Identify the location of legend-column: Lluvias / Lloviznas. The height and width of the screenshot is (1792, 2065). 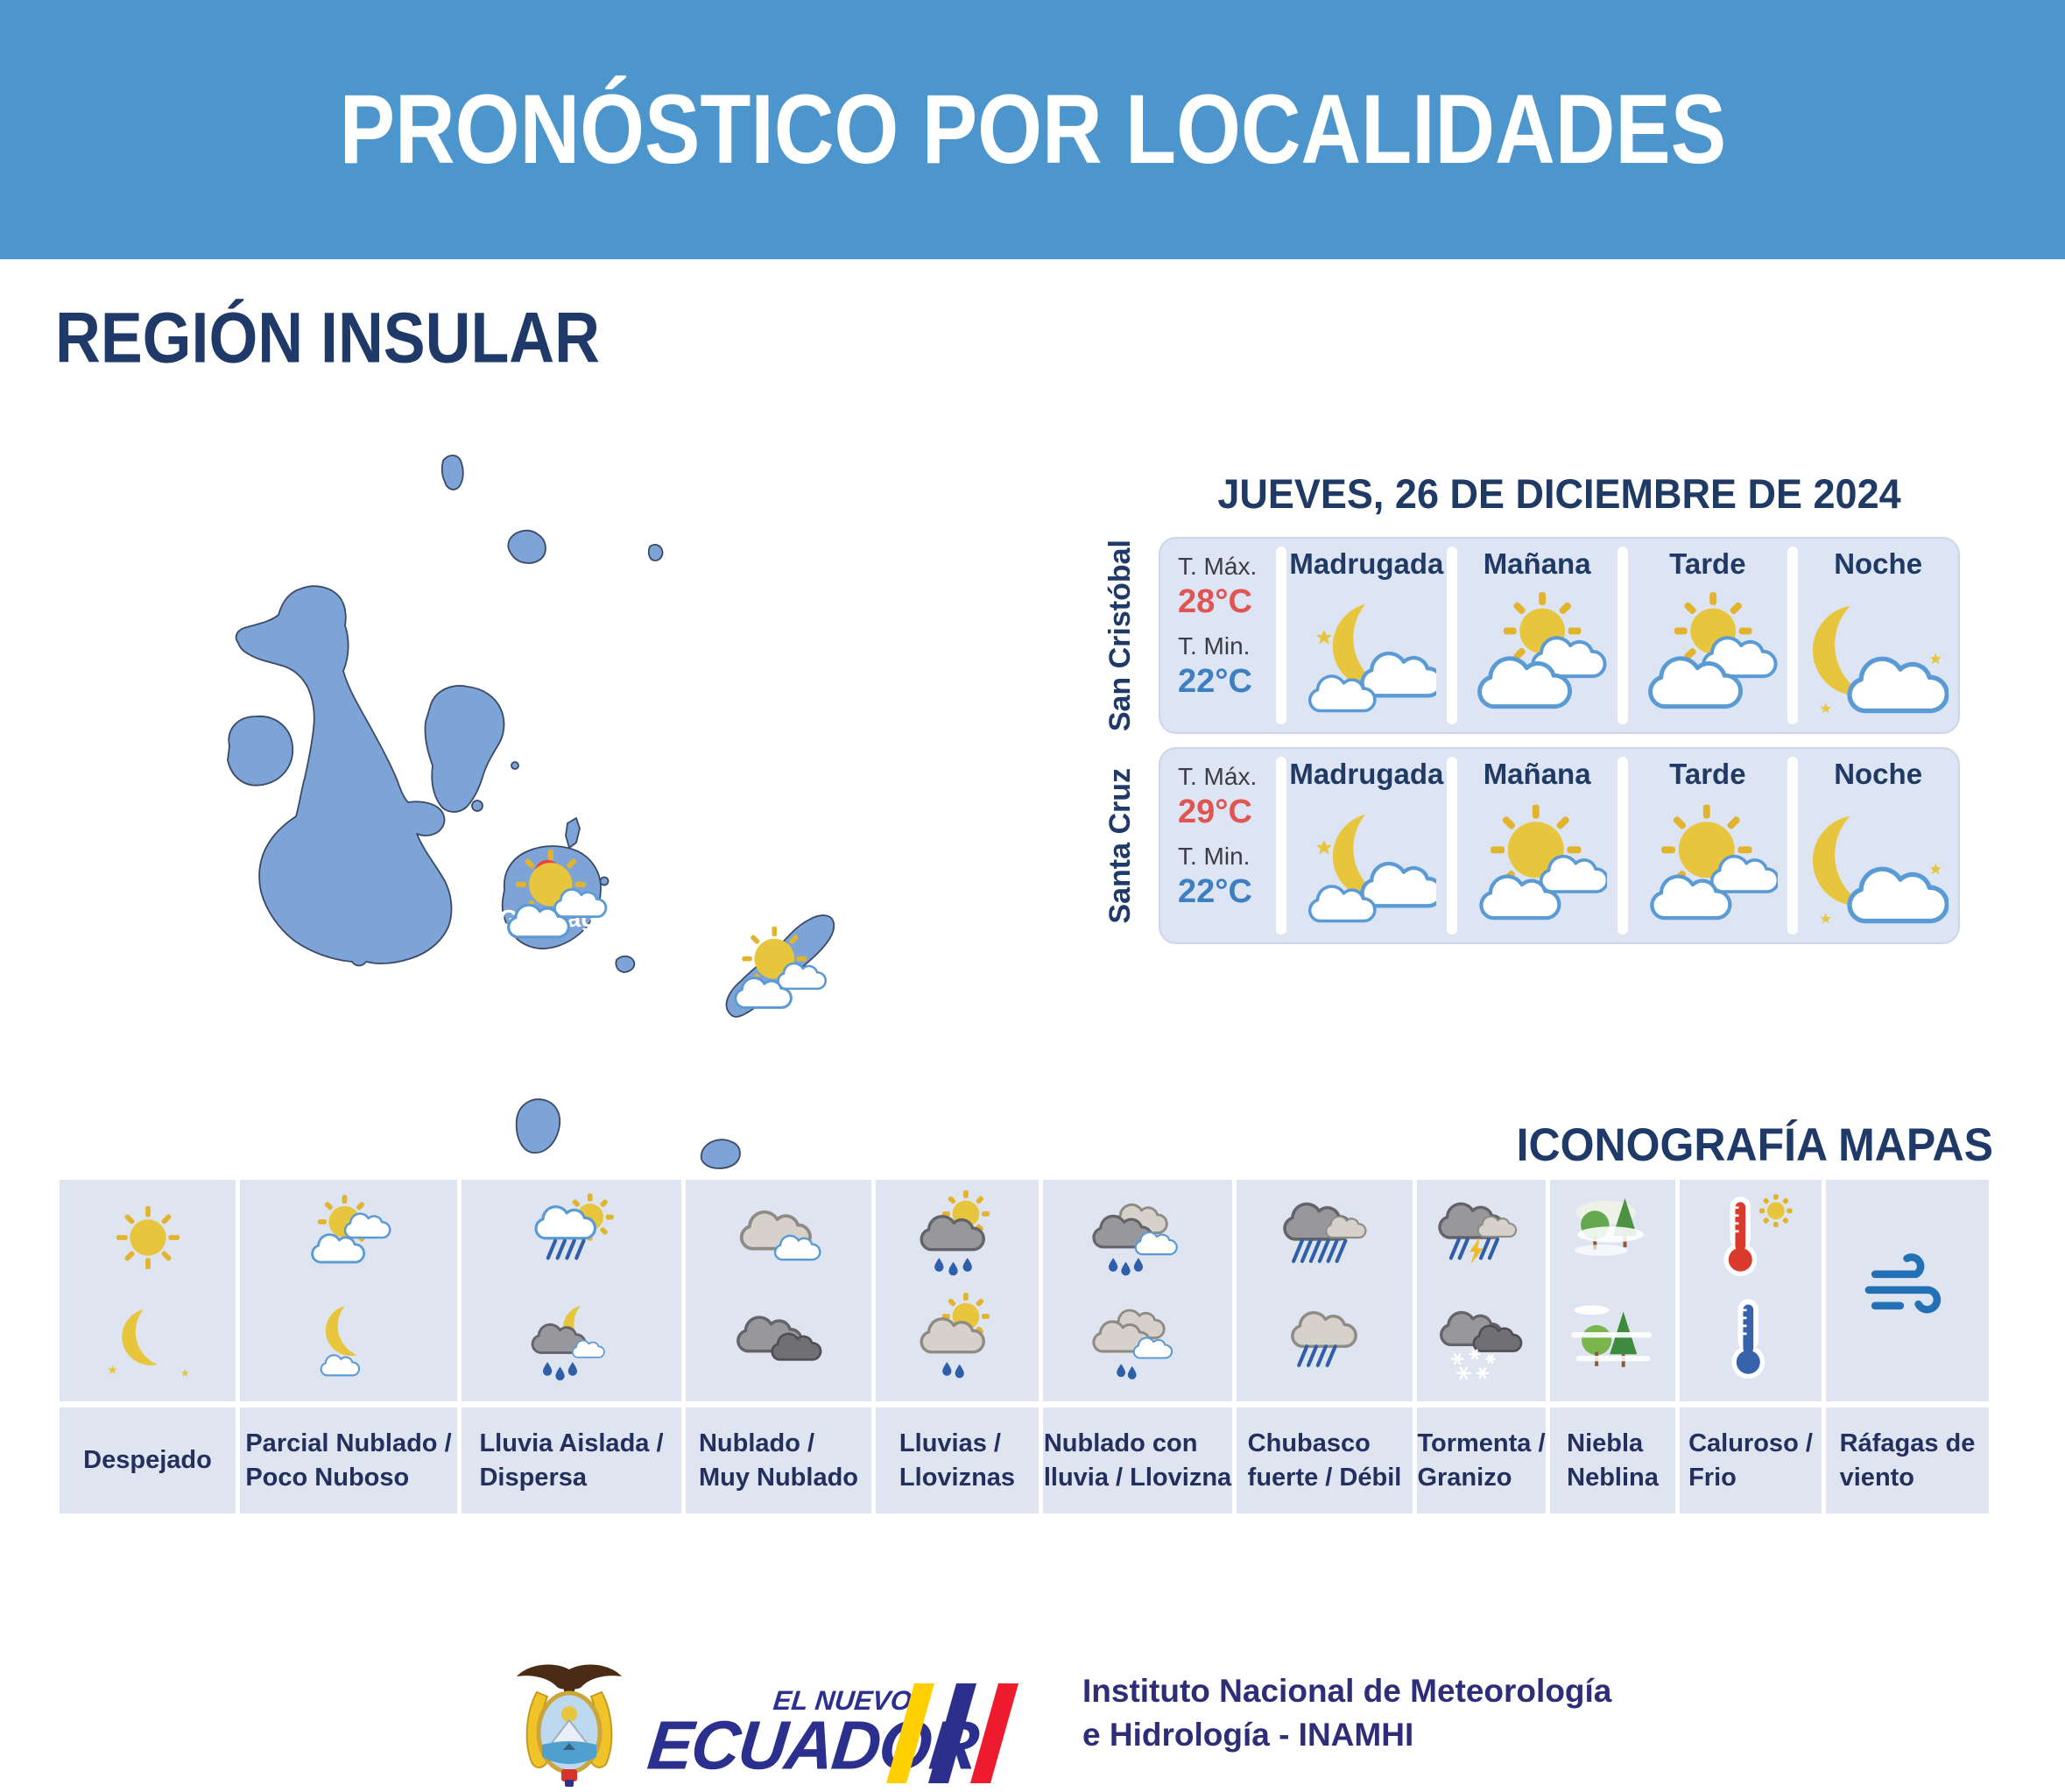
(958, 1346).